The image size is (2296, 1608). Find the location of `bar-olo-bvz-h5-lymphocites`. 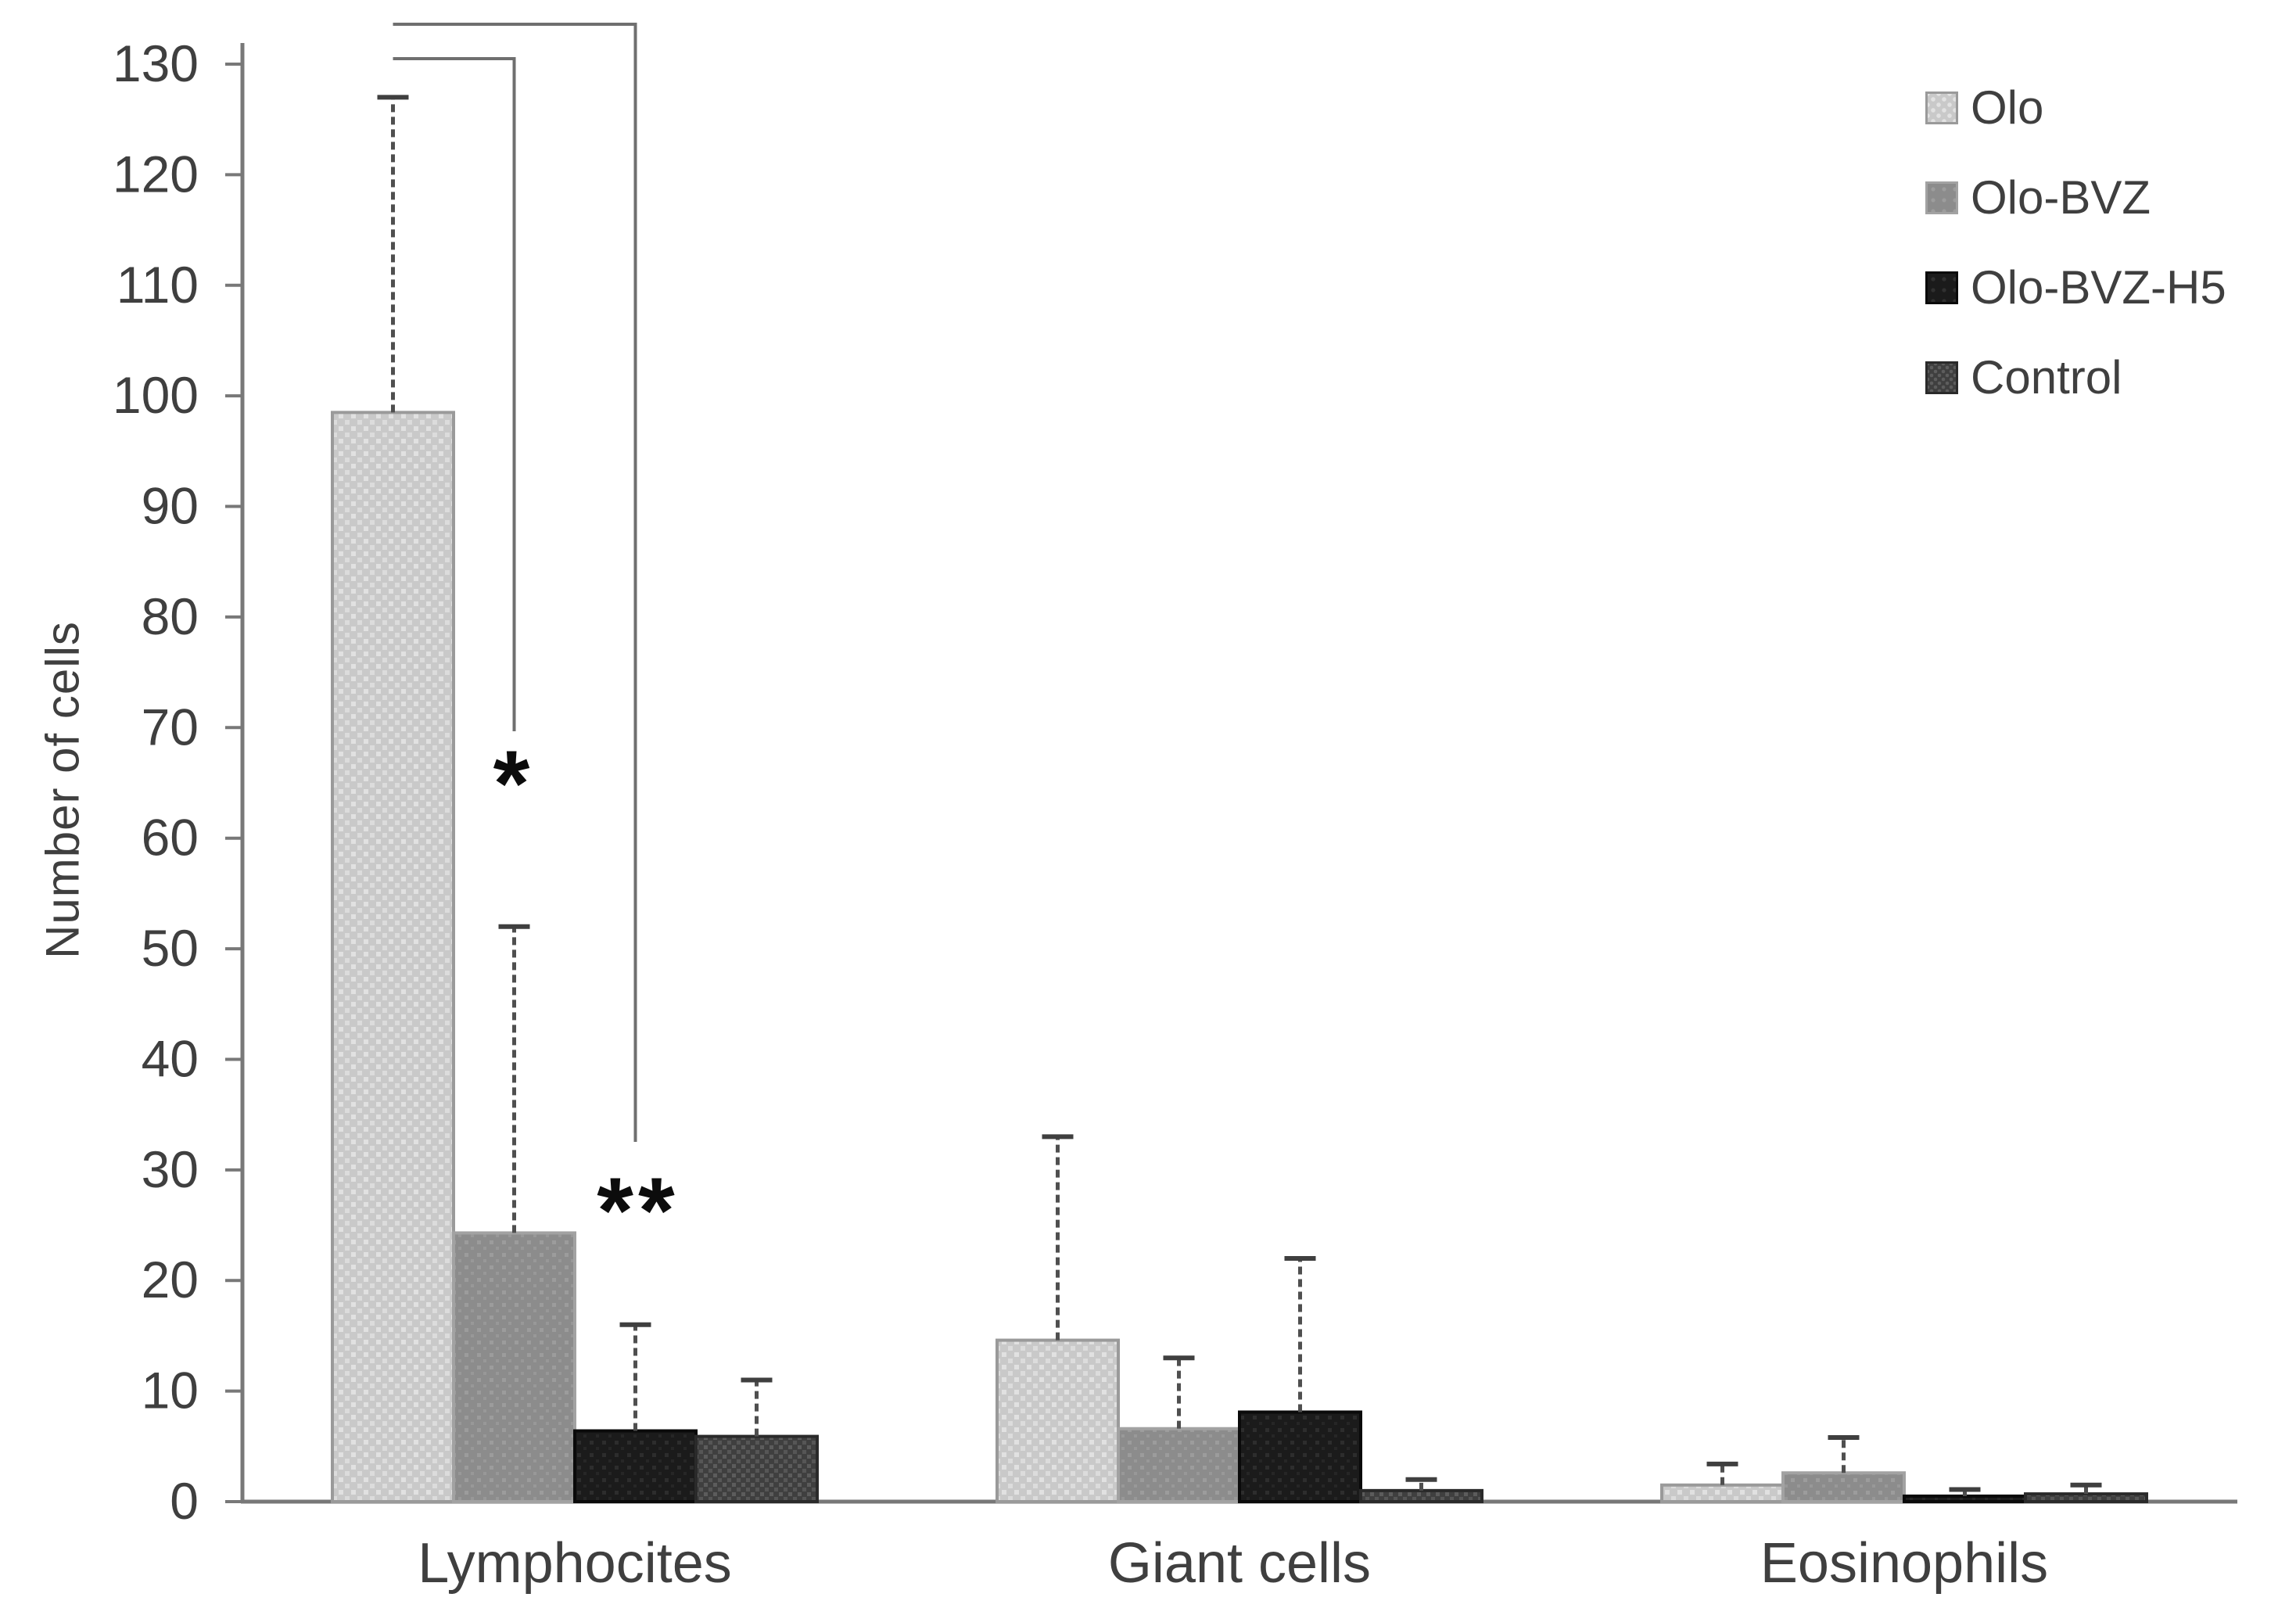

bar-olo-bvz-h5-lymphocites is located at coordinates (635, 1466).